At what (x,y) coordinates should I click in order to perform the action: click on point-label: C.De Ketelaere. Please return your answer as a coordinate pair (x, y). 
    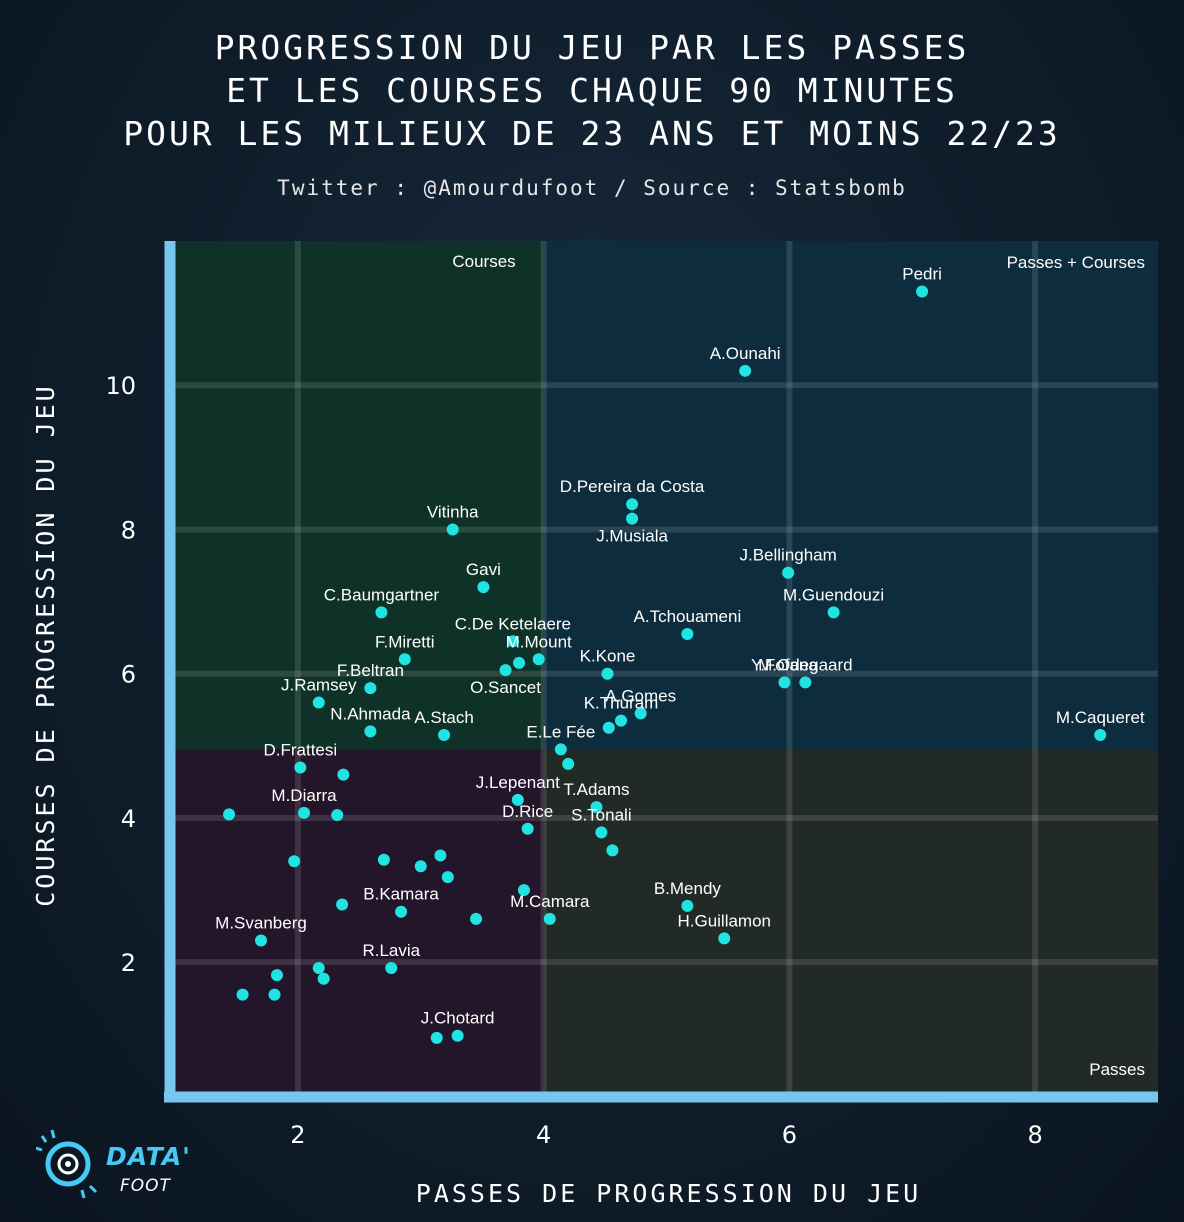
    Looking at the image, I should click on (513, 623).